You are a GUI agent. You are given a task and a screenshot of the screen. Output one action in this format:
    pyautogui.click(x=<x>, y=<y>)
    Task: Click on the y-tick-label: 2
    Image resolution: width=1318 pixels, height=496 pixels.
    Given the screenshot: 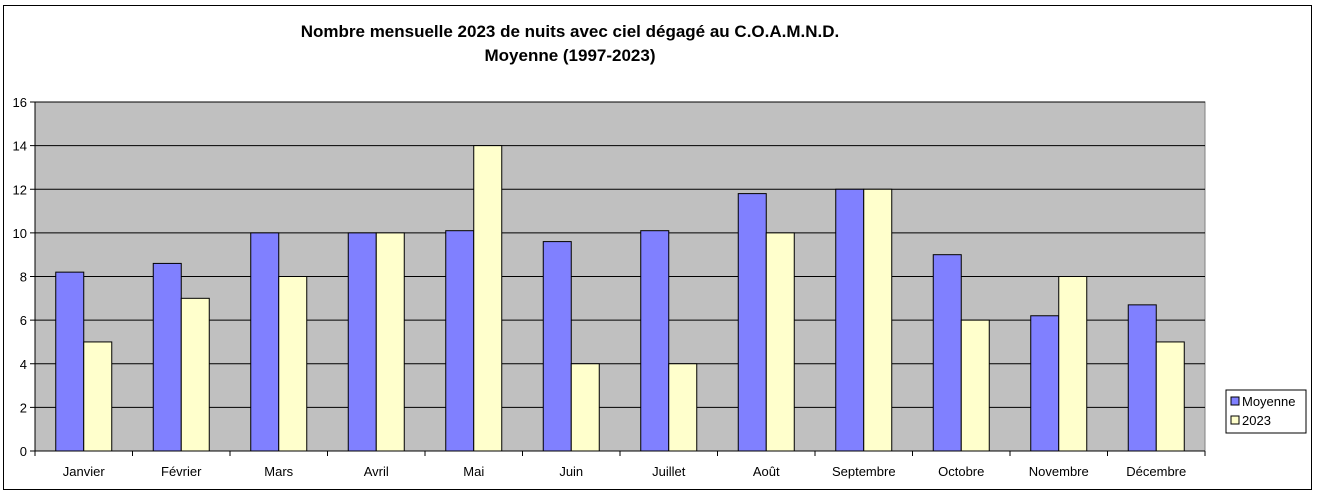 What is the action you would take?
    pyautogui.click(x=23, y=407)
    